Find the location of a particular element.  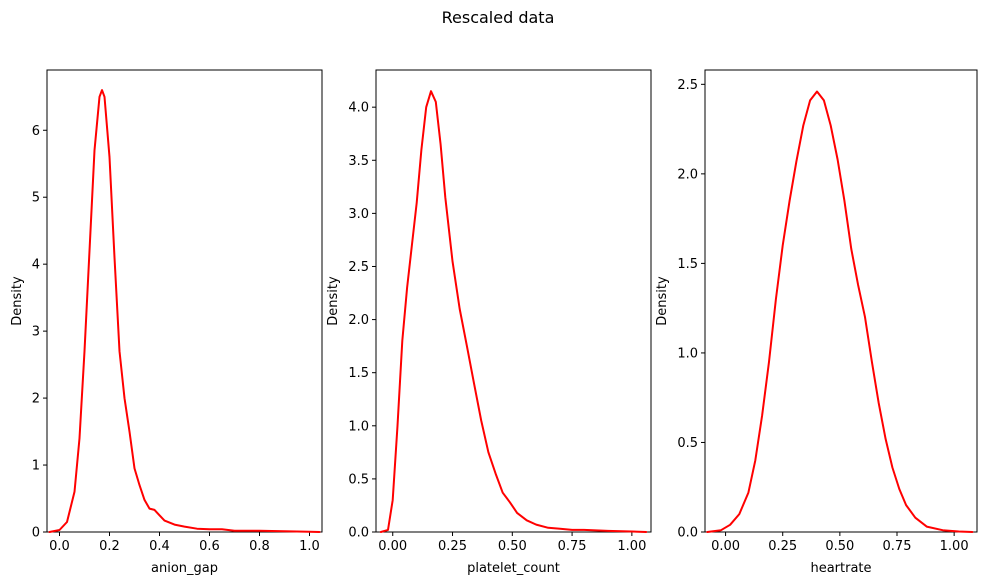

y-tick-label: 4 is located at coordinates (36, 265).